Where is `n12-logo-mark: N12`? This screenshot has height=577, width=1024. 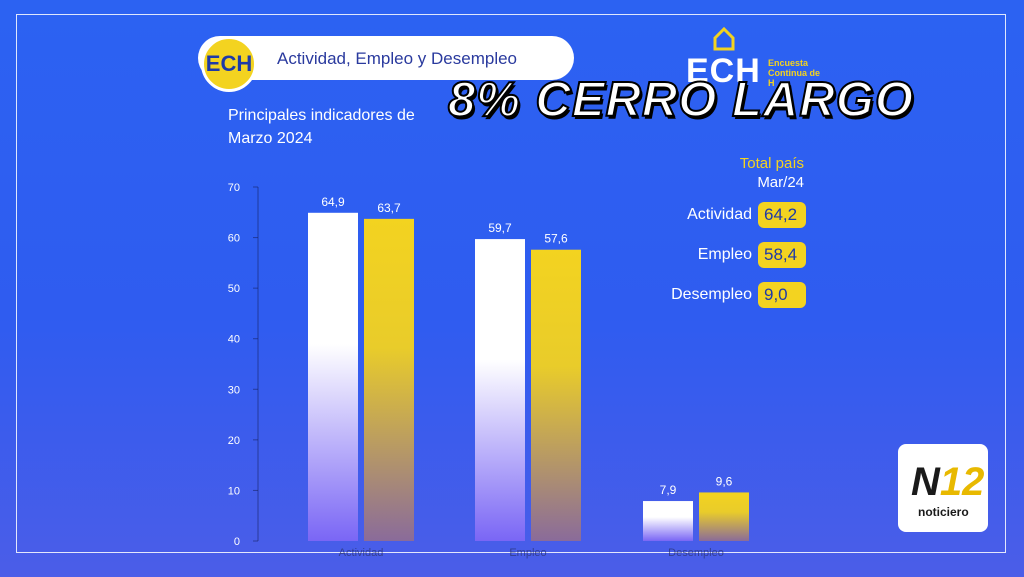 n12-logo-mark: N12 is located at coordinates (947, 482).